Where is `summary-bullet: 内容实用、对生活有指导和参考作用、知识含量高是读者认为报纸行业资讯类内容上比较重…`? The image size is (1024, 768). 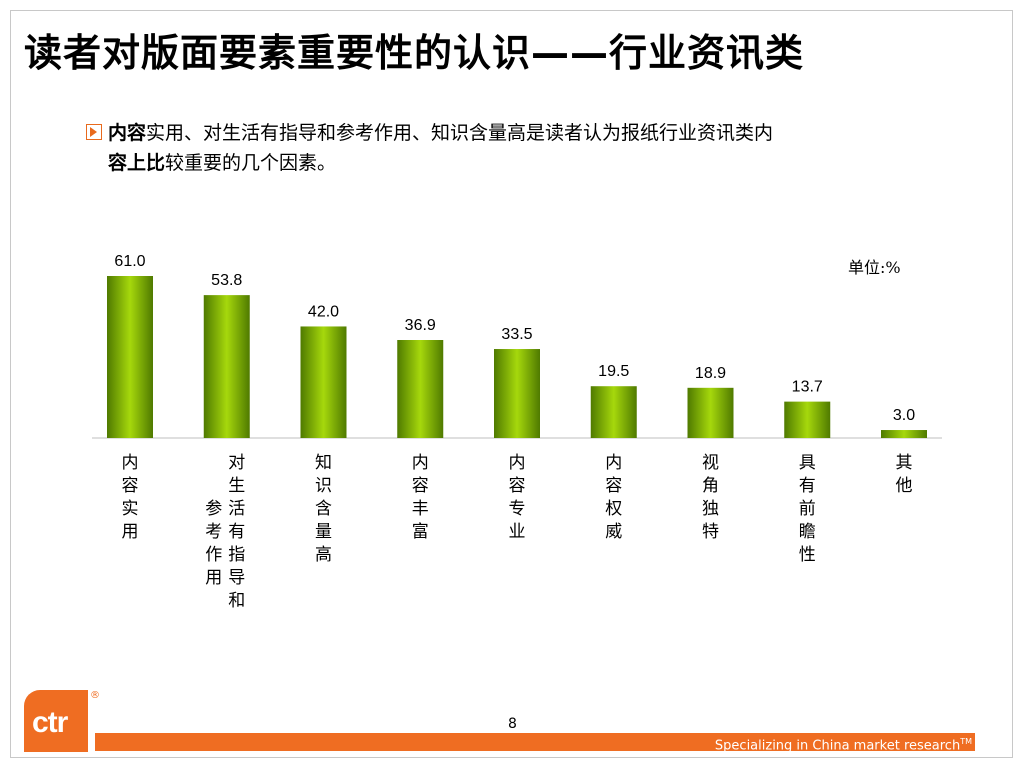
summary-bullet: 内容实用、对生活有指导和参考作用、知识含量高是读者认为报纸行业资讯类内容上比较重… is located at coordinates (511, 148).